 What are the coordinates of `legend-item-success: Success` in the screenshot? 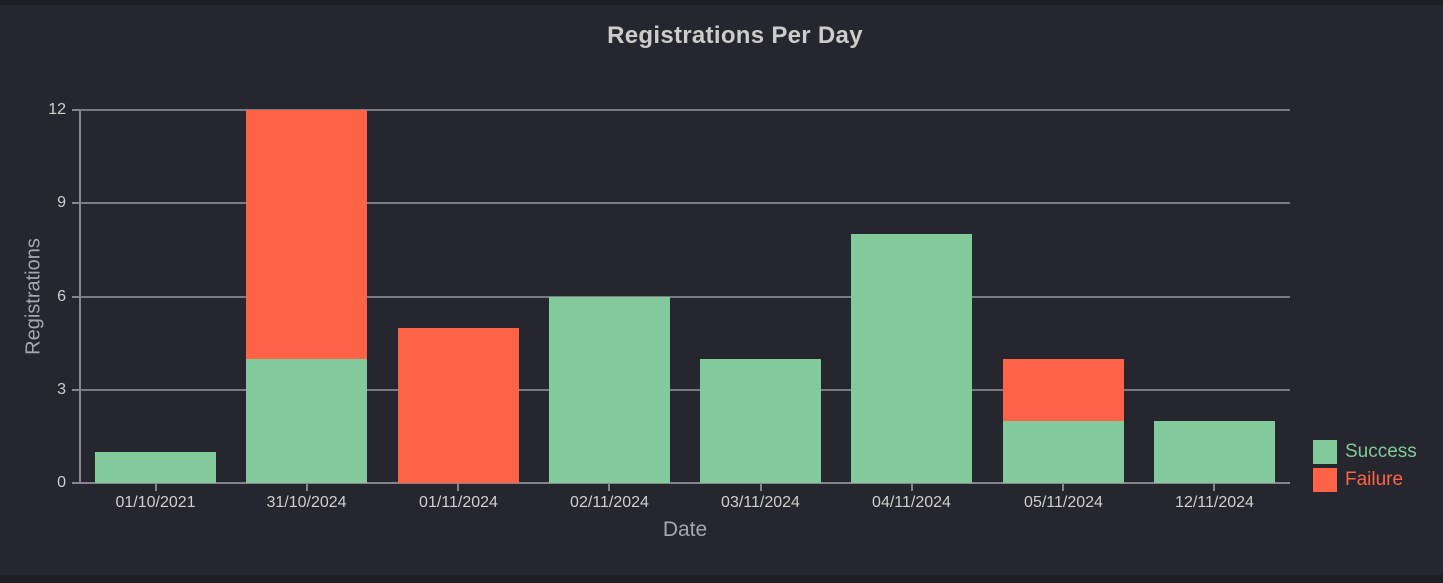 It's located at (1365, 452).